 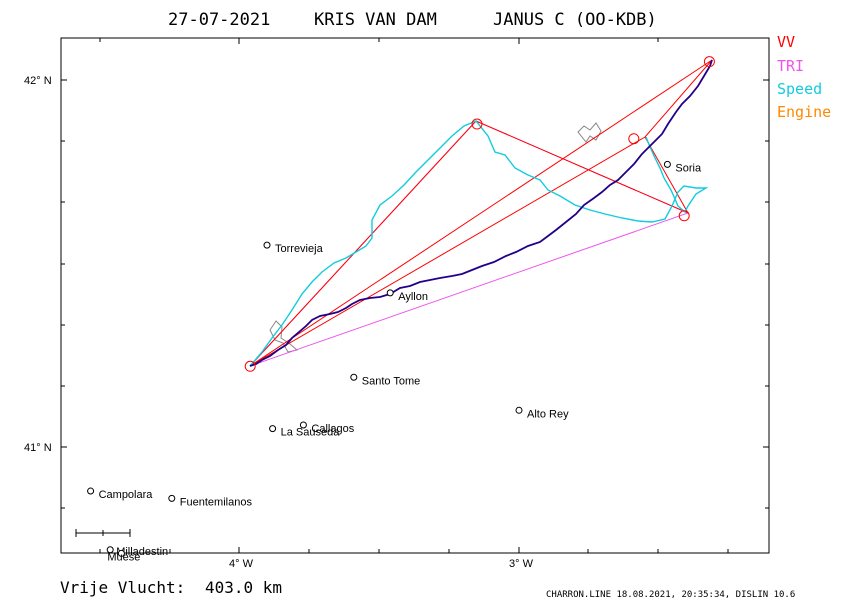 I want to click on airspace-shape-west, so click(x=284, y=336).